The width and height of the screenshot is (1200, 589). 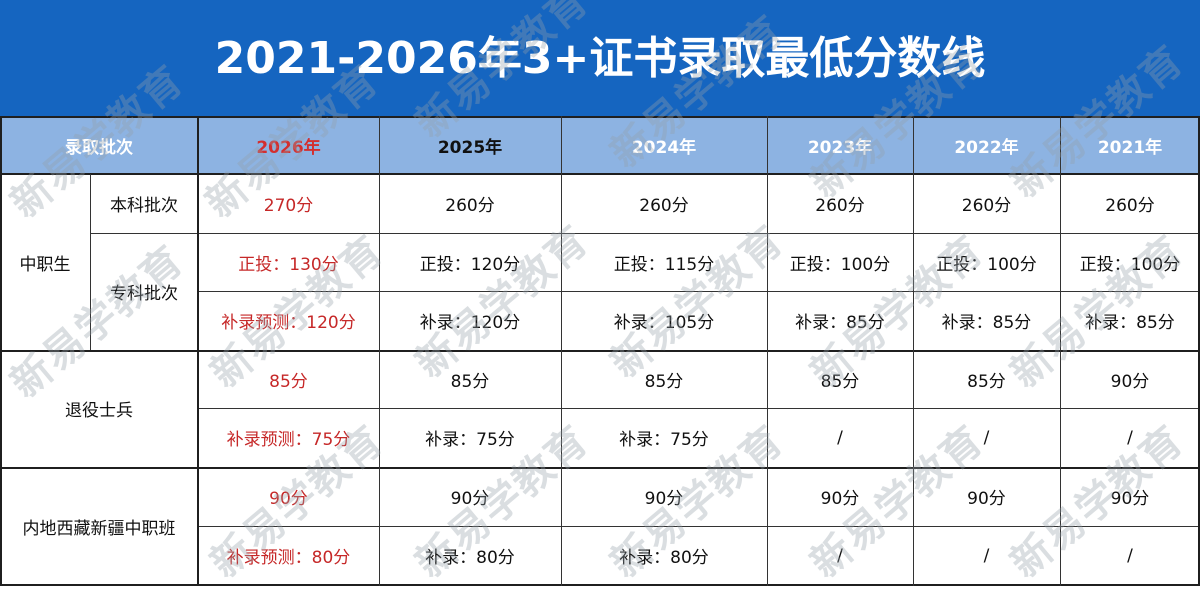 What do you see at coordinates (288, 203) in the screenshot?
I see `table-cell: 270分` at bounding box center [288, 203].